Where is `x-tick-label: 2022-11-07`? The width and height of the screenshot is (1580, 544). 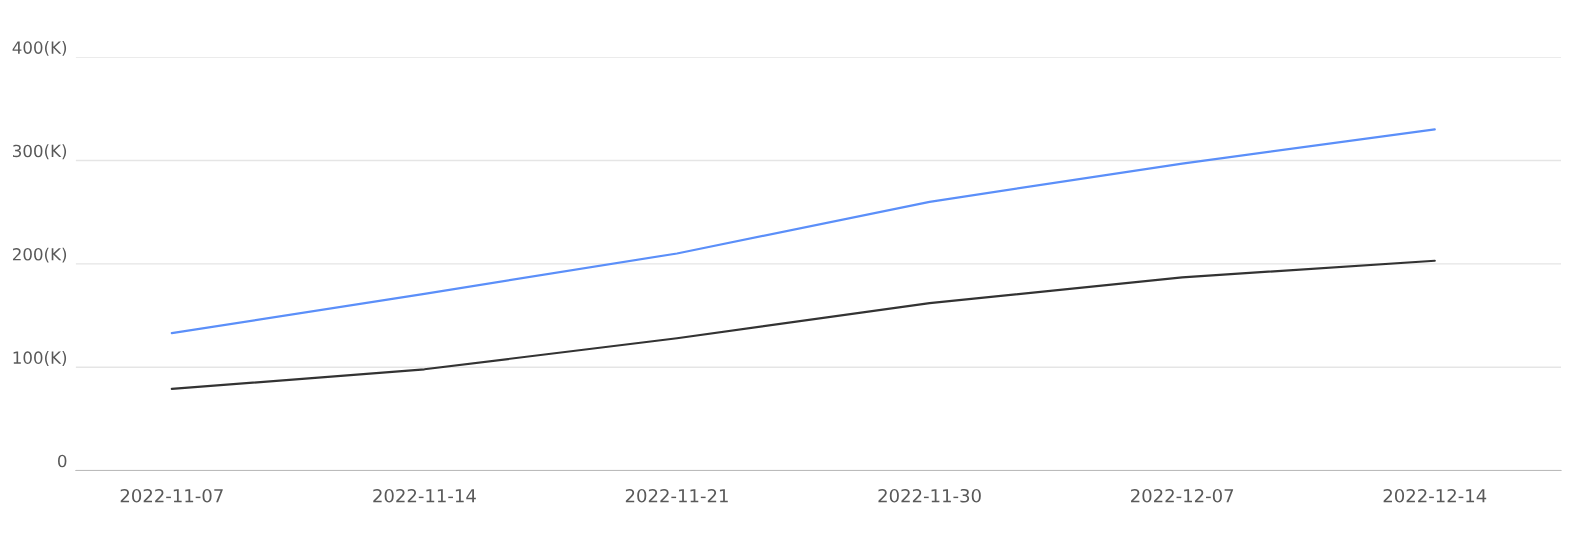 x-tick-label: 2022-11-07 is located at coordinates (171, 495).